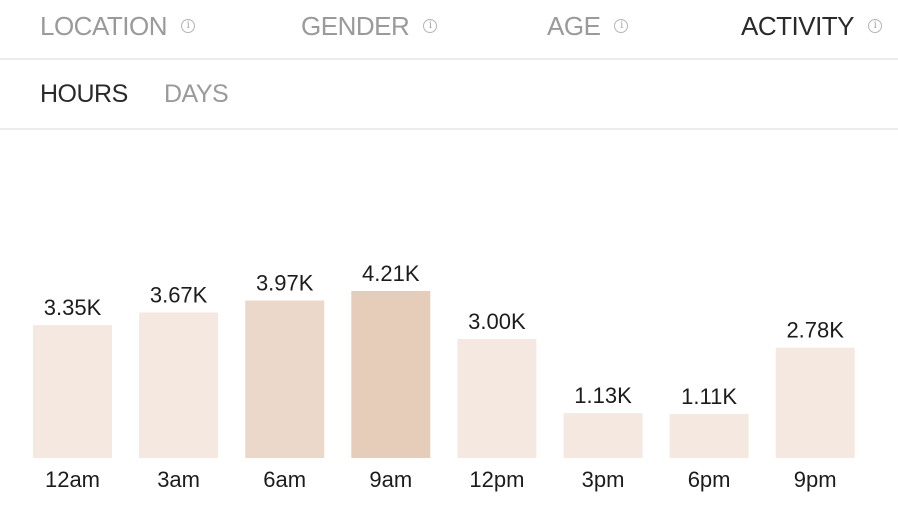 This screenshot has width=898, height=526. Describe the element at coordinates (196, 94) in the screenshot. I see `subtab-days: DAYS` at that location.